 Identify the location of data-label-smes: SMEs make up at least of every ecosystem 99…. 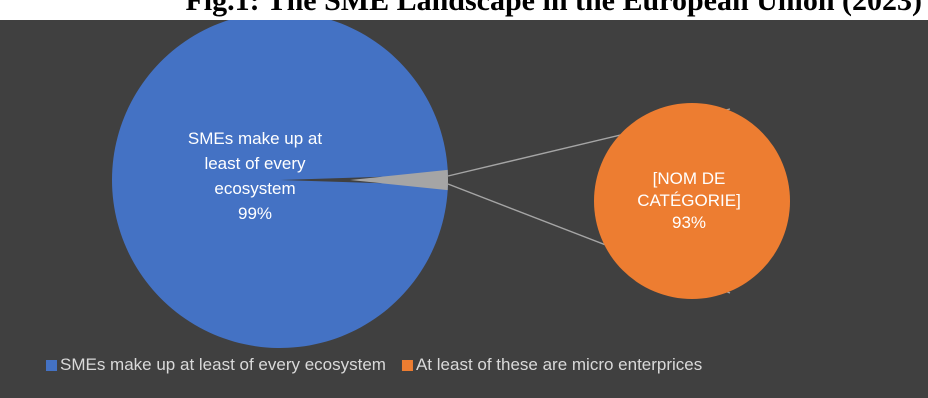
(255, 176).